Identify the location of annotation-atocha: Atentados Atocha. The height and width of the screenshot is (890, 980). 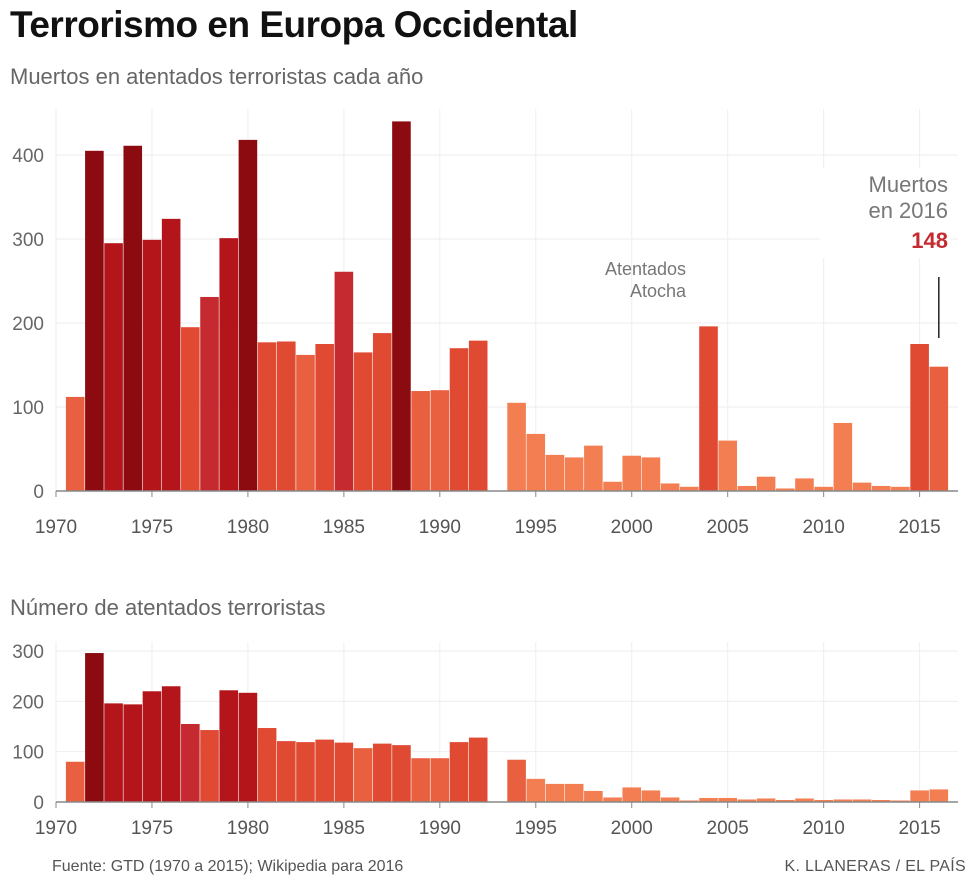
(623, 280).